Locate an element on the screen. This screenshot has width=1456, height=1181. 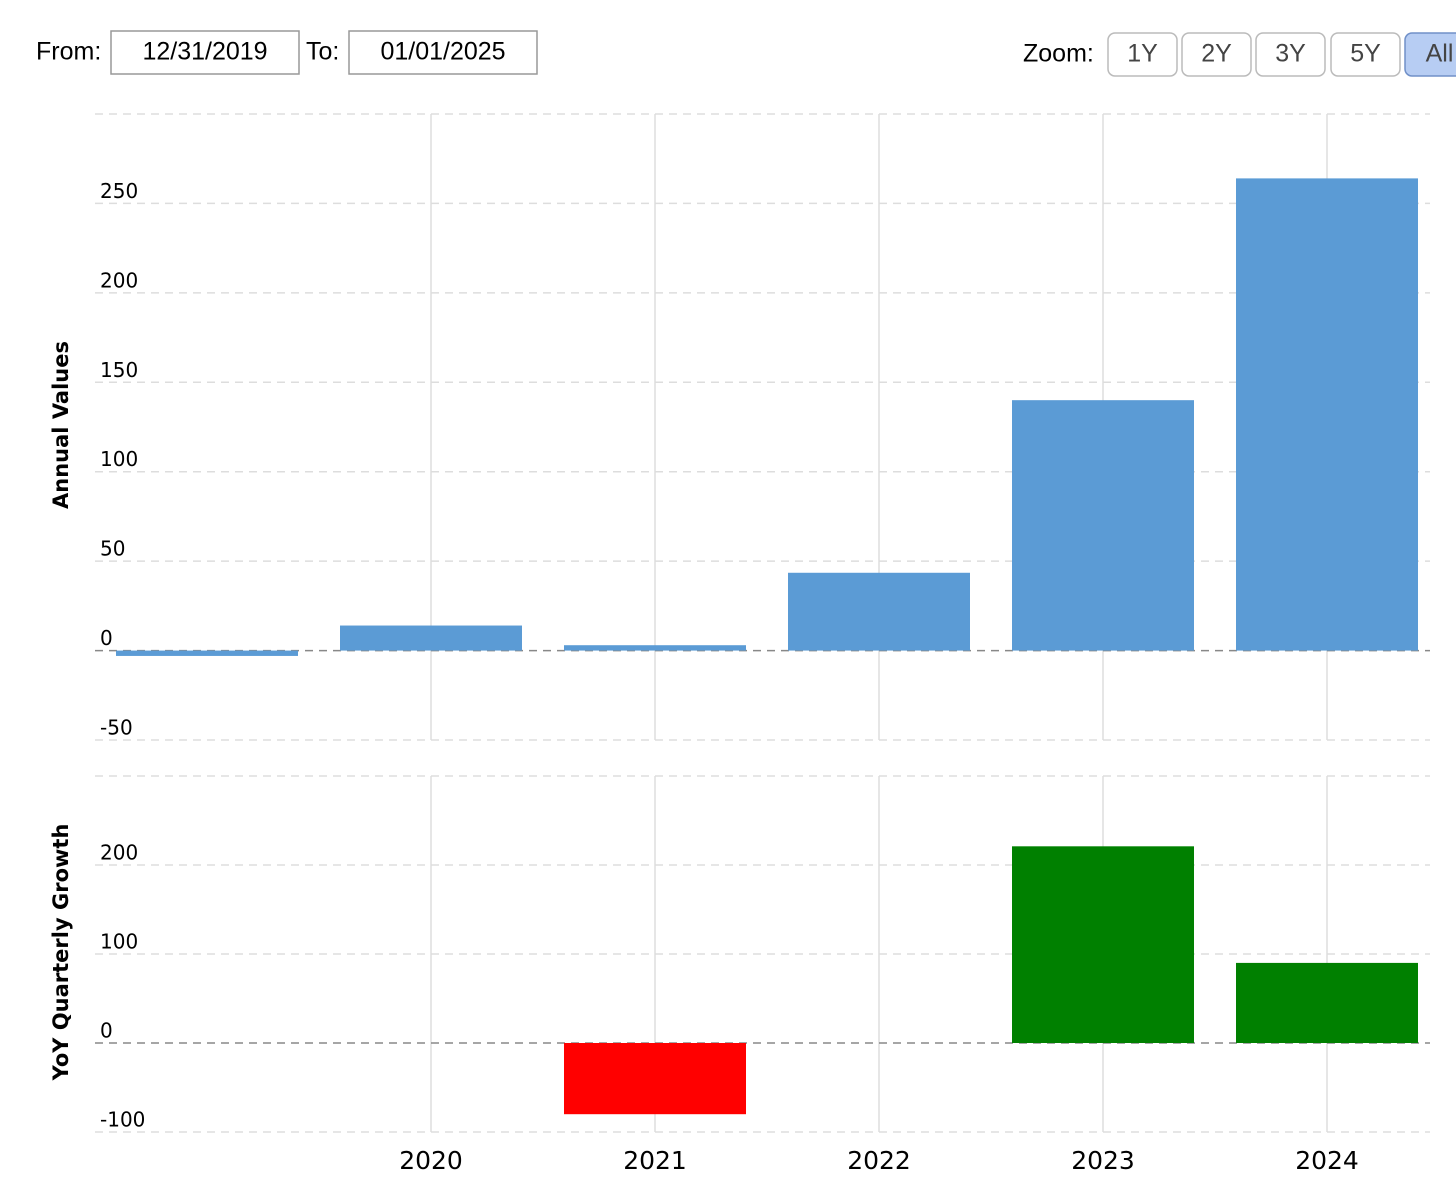
zoom-button: 2Y is located at coordinates (1216, 54).